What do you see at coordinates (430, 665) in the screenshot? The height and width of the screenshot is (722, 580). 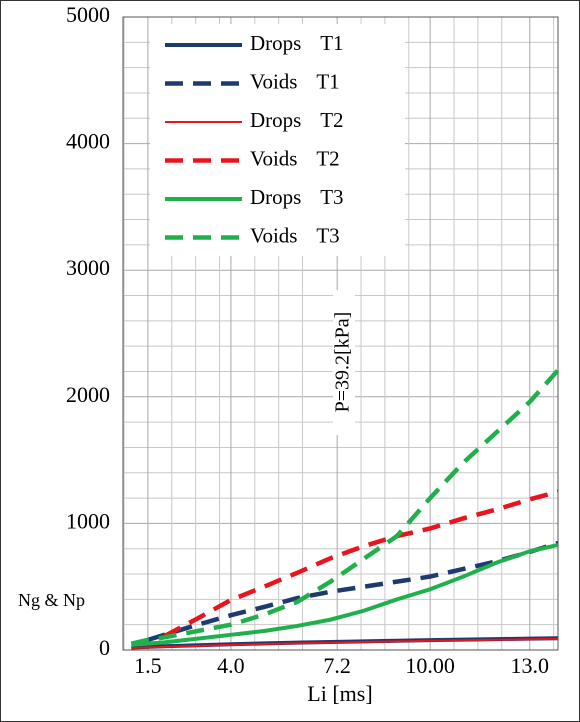 I see `x-tick-label: 10.00` at bounding box center [430, 665].